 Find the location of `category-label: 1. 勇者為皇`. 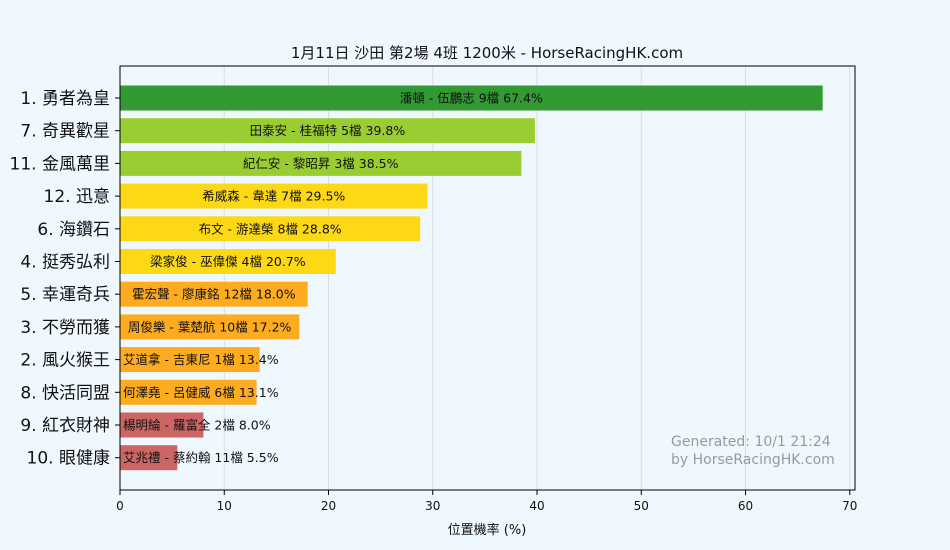

category-label: 1. 勇者為皇 is located at coordinates (65, 99).